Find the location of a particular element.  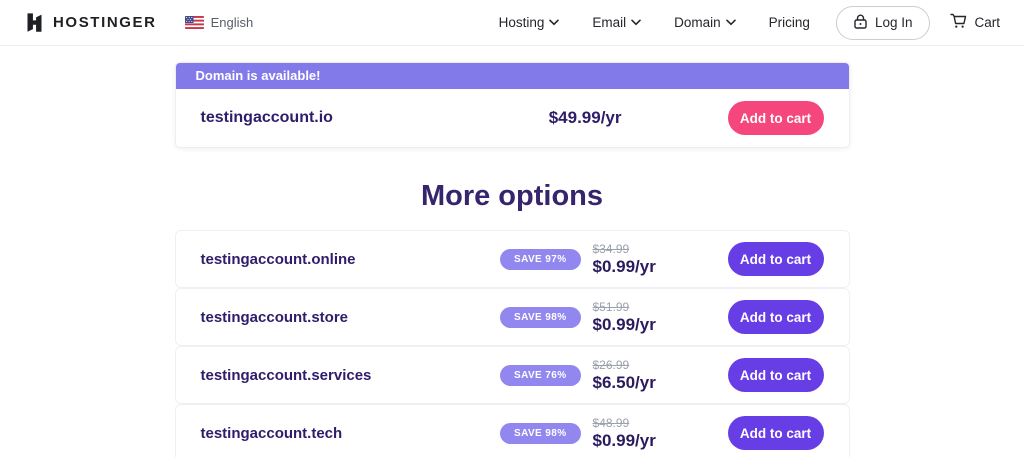

nav-item-email: Email is located at coordinates (616, 22).